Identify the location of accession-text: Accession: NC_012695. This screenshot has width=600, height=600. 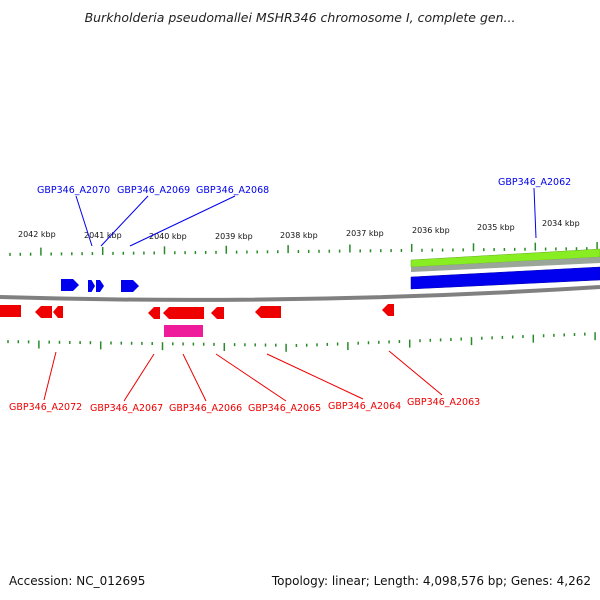
(77, 581).